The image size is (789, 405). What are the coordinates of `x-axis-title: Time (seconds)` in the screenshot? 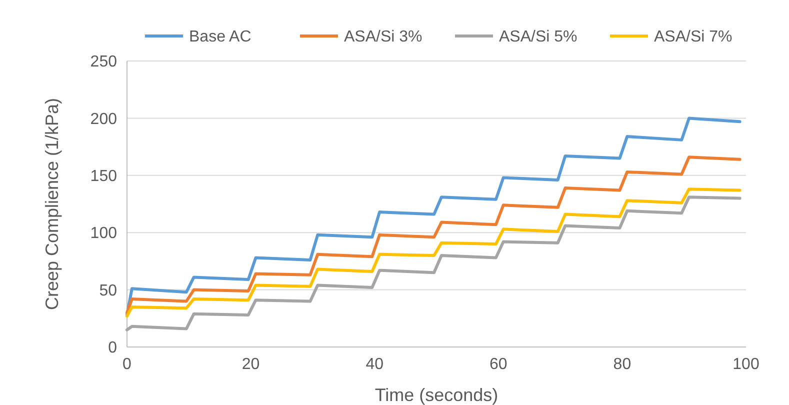 It's located at (436, 395).